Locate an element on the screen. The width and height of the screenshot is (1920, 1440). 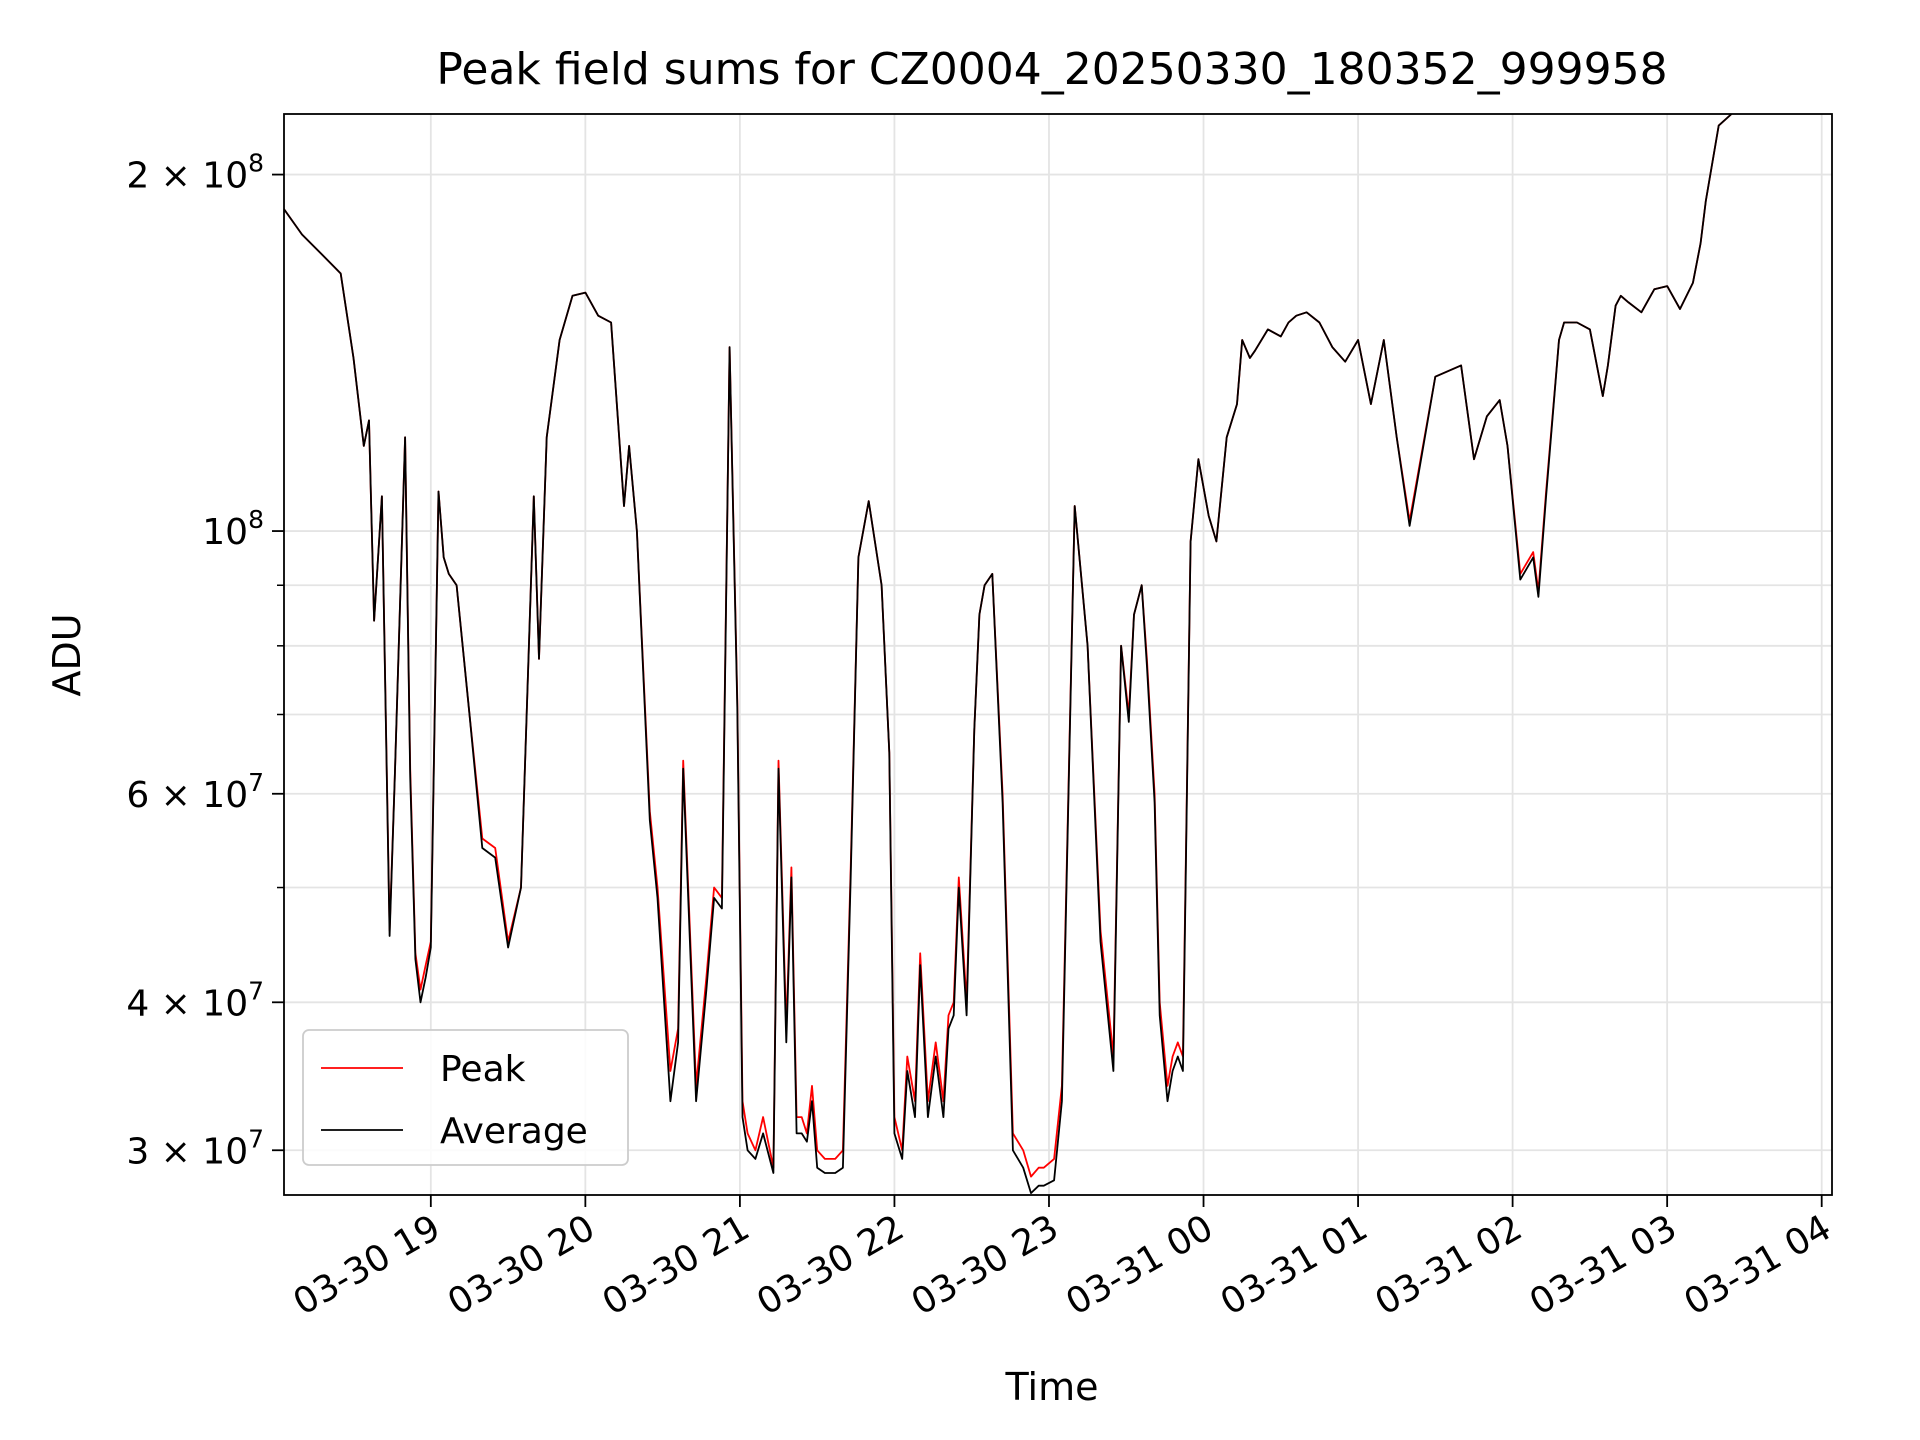
x-tick-label: 03-31 00 is located at coordinates (1139, 1265).